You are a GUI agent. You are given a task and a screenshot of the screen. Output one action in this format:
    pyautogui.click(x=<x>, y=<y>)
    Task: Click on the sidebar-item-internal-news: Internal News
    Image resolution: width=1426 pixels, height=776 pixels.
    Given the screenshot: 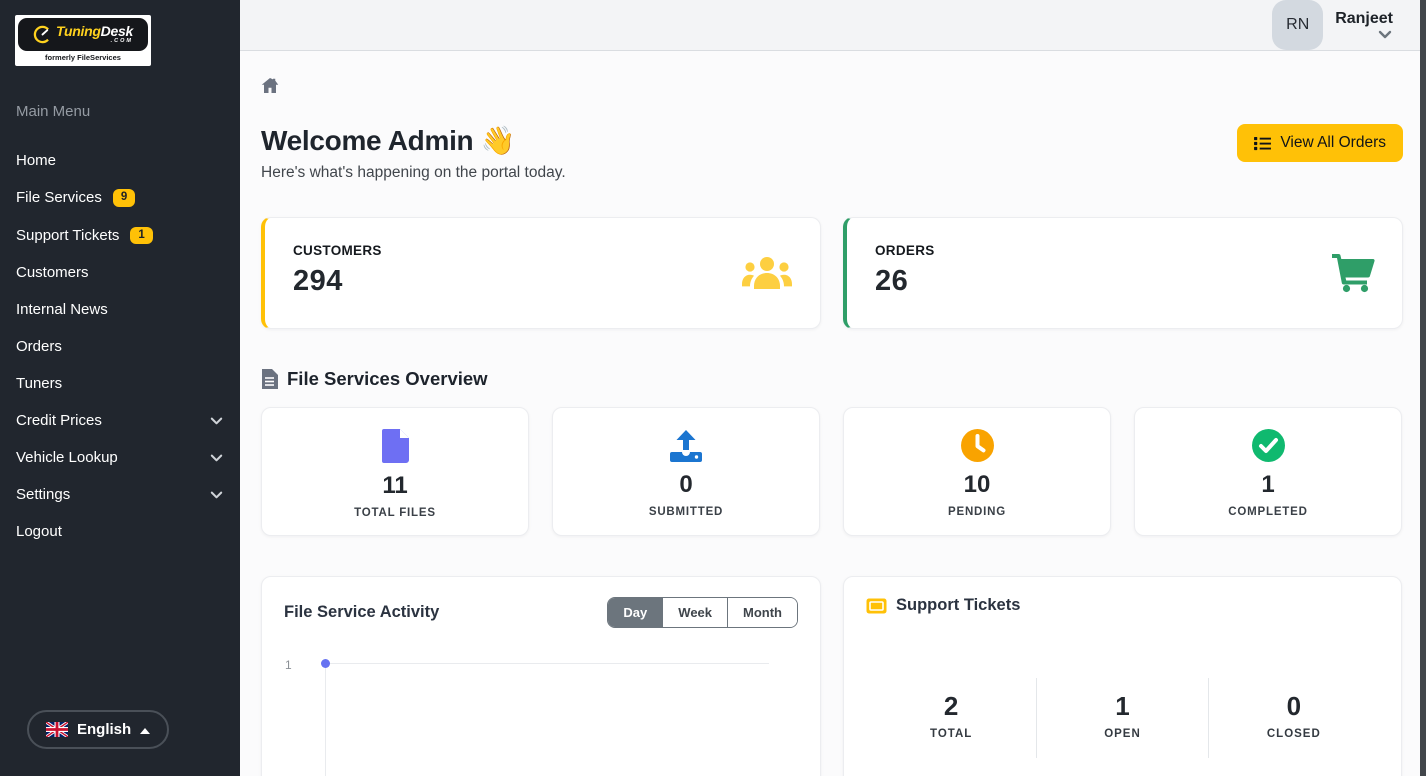 What is the action you would take?
    pyautogui.click(x=62, y=309)
    